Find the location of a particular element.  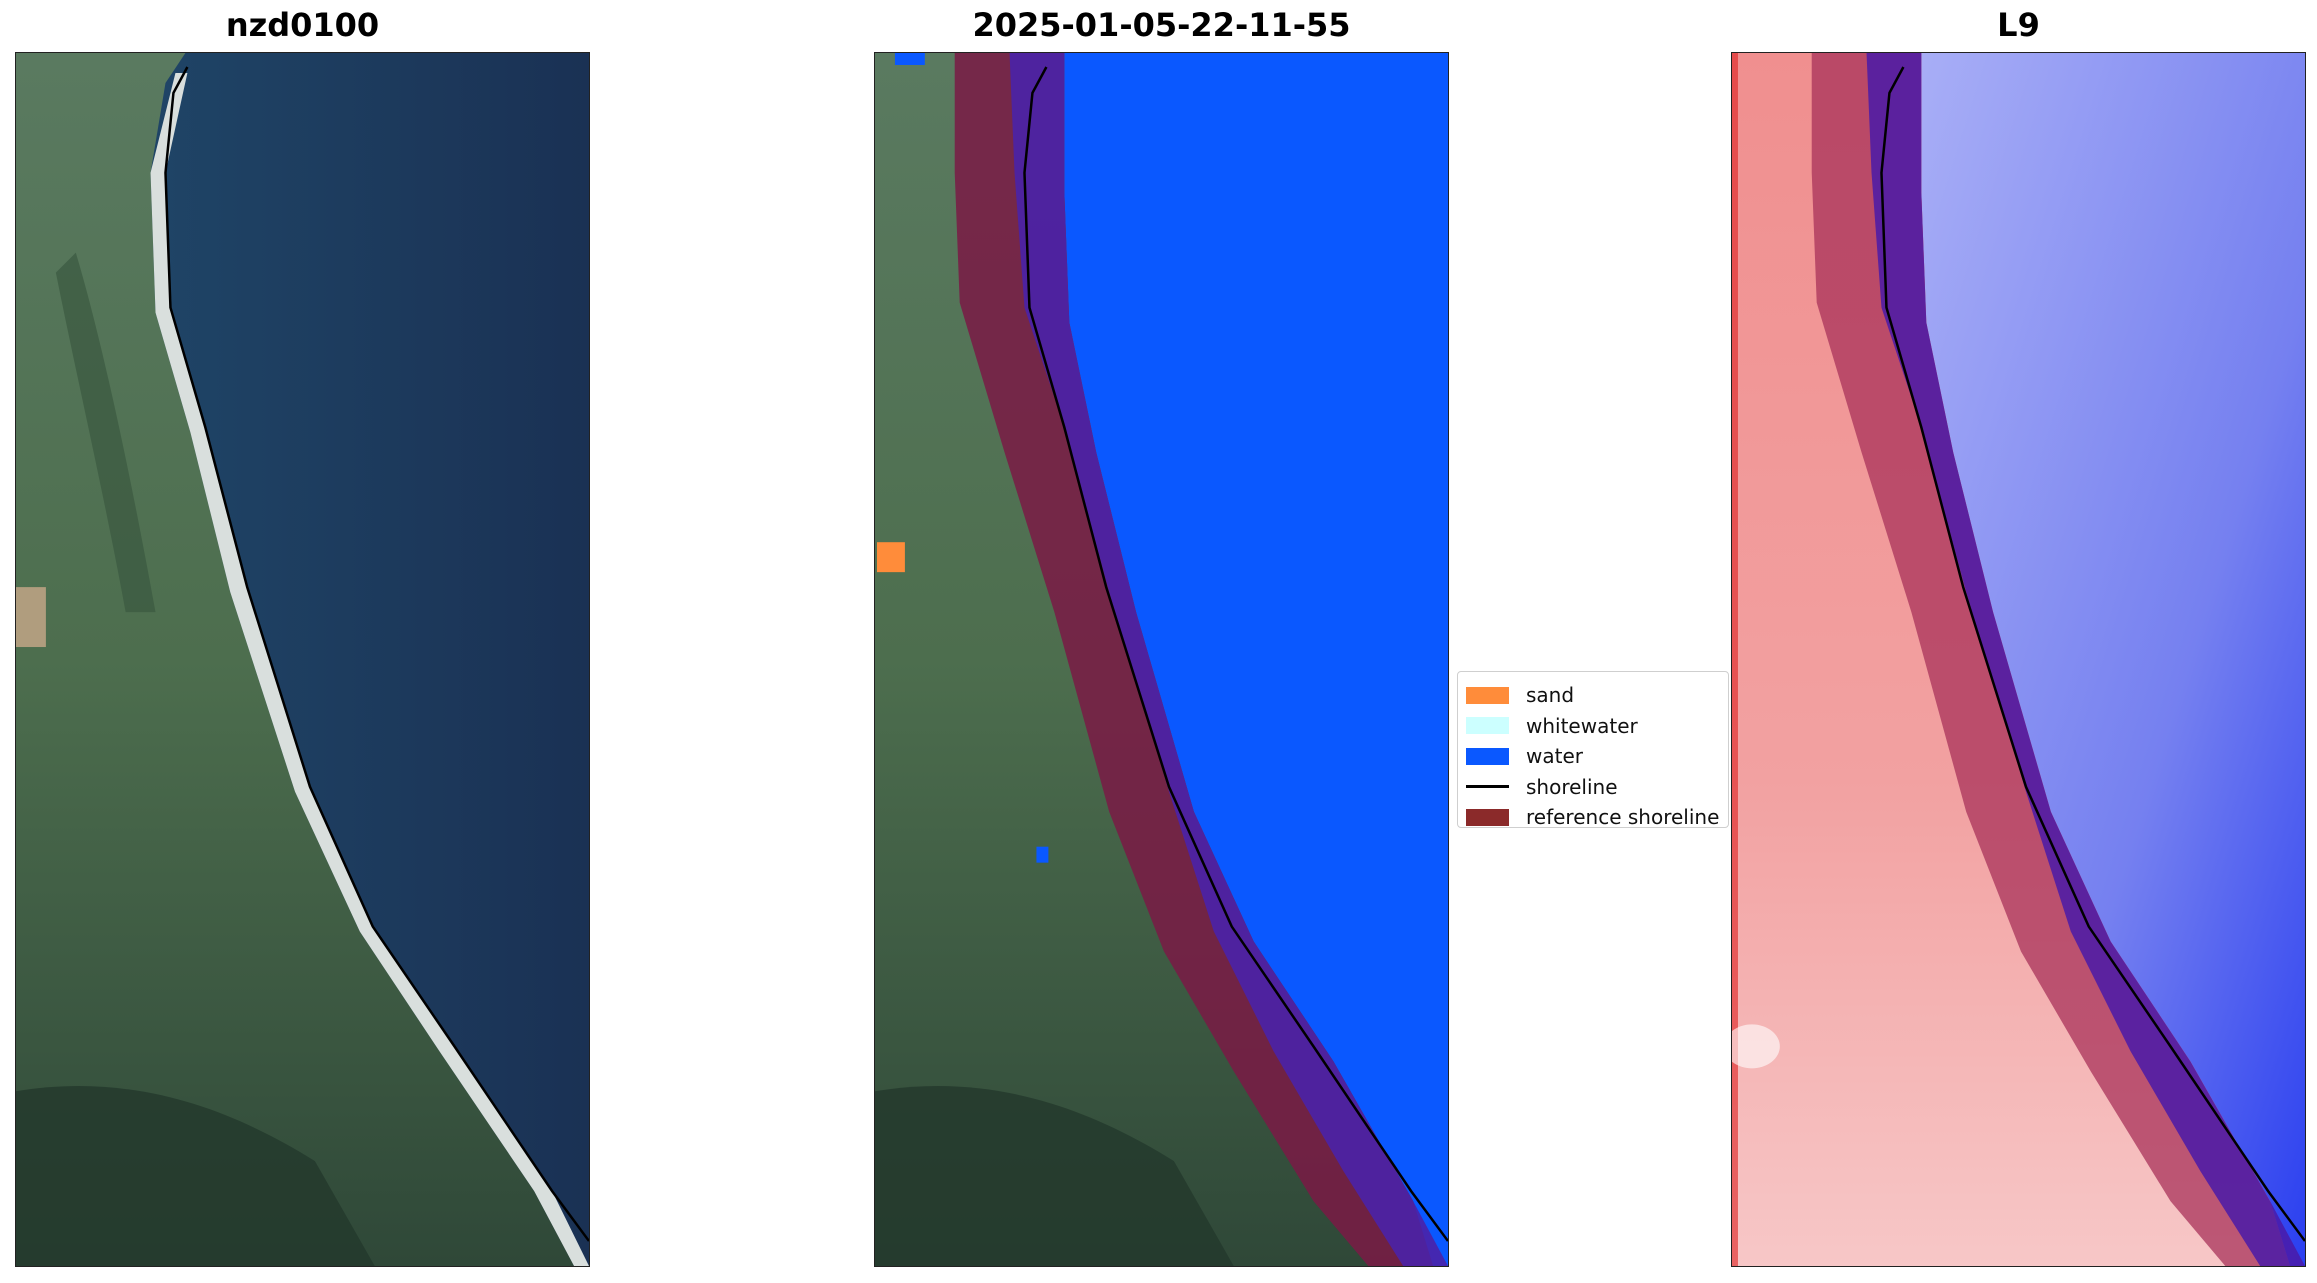

legend-swatch-whitewater is located at coordinates (1487, 726).